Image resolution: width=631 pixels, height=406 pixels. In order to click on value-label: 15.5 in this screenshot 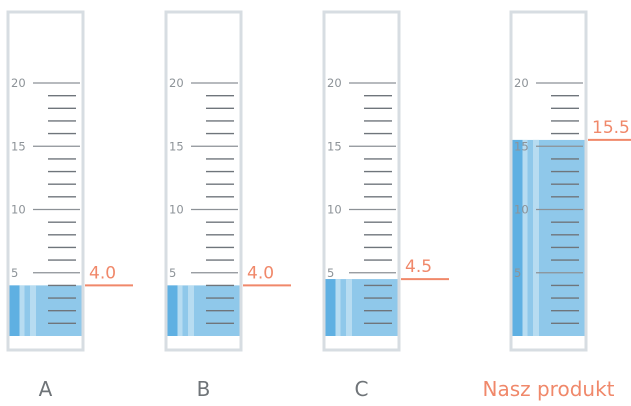, I will do `click(611, 128)`.